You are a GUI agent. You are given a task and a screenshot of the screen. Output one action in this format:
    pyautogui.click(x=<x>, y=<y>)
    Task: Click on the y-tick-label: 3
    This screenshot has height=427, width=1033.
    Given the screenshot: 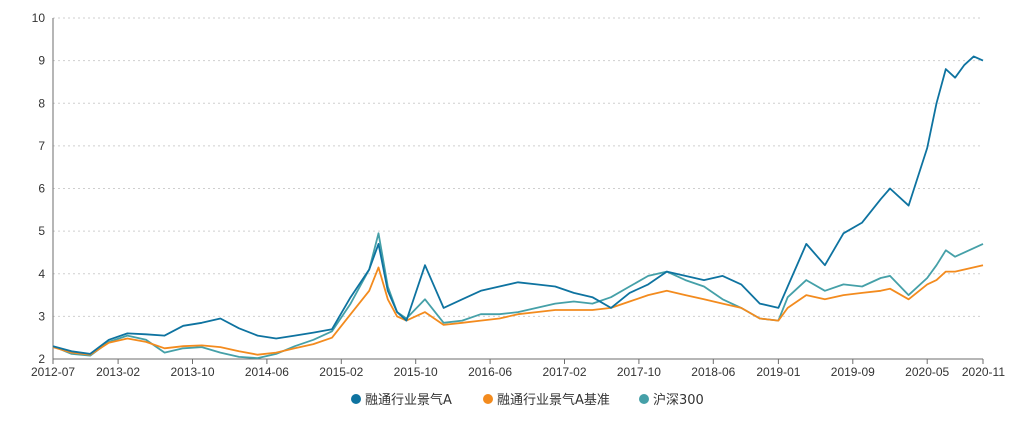 What is the action you would take?
    pyautogui.click(x=41, y=316)
    